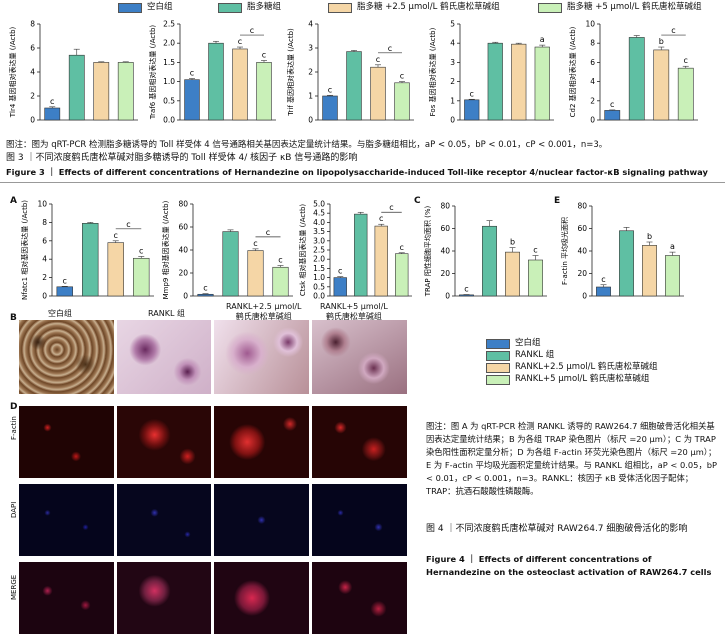  What do you see at coordinates (557, 201) in the screenshot?
I see `panel-label-e: E` at bounding box center [557, 201].